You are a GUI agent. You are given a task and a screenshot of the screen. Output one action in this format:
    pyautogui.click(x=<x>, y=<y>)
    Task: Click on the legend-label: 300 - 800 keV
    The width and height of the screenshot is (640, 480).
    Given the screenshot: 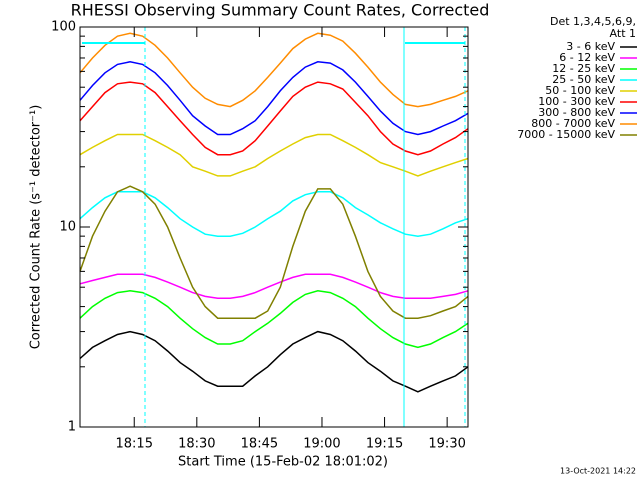 What is the action you would take?
    pyautogui.click(x=576, y=112)
    